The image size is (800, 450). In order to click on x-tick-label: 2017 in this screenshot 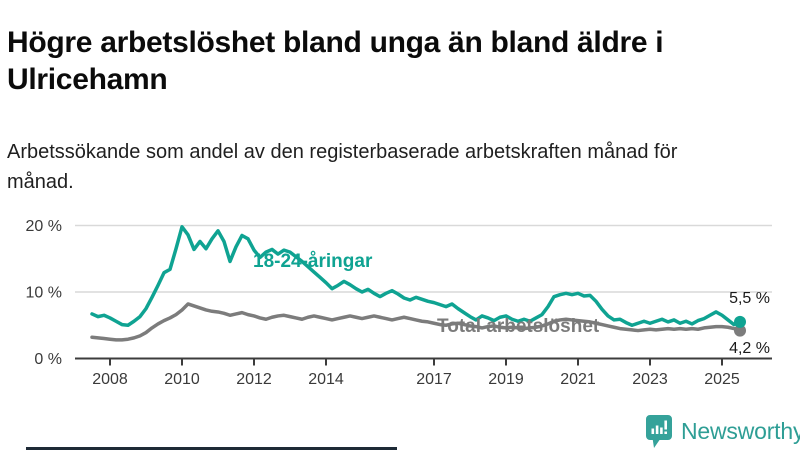, I will do `click(434, 379)`.